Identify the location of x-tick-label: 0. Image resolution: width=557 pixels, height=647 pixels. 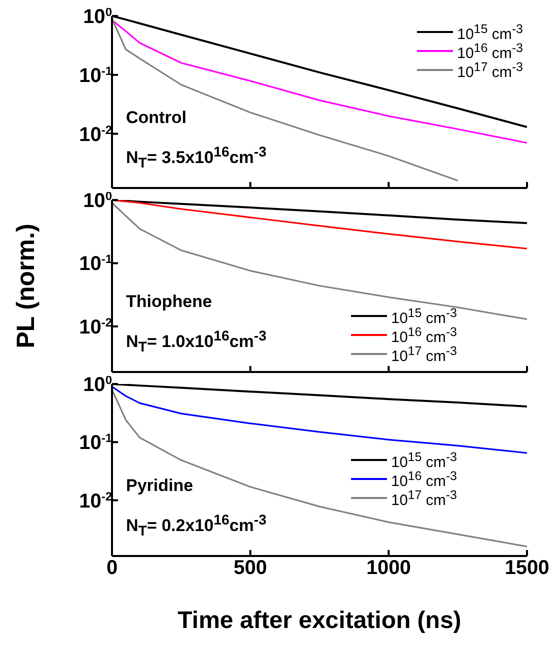
(112, 568).